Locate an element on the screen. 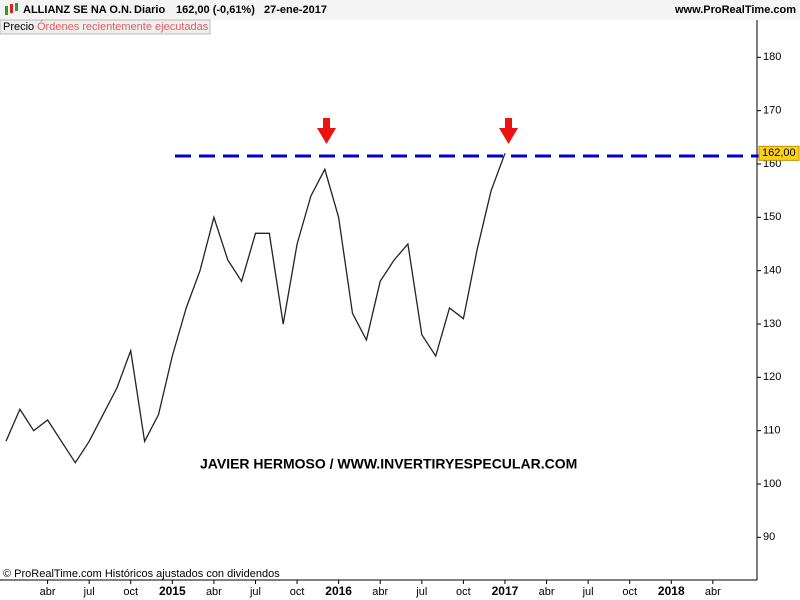 The image size is (800, 600). header-bar is located at coordinates (400, 10).